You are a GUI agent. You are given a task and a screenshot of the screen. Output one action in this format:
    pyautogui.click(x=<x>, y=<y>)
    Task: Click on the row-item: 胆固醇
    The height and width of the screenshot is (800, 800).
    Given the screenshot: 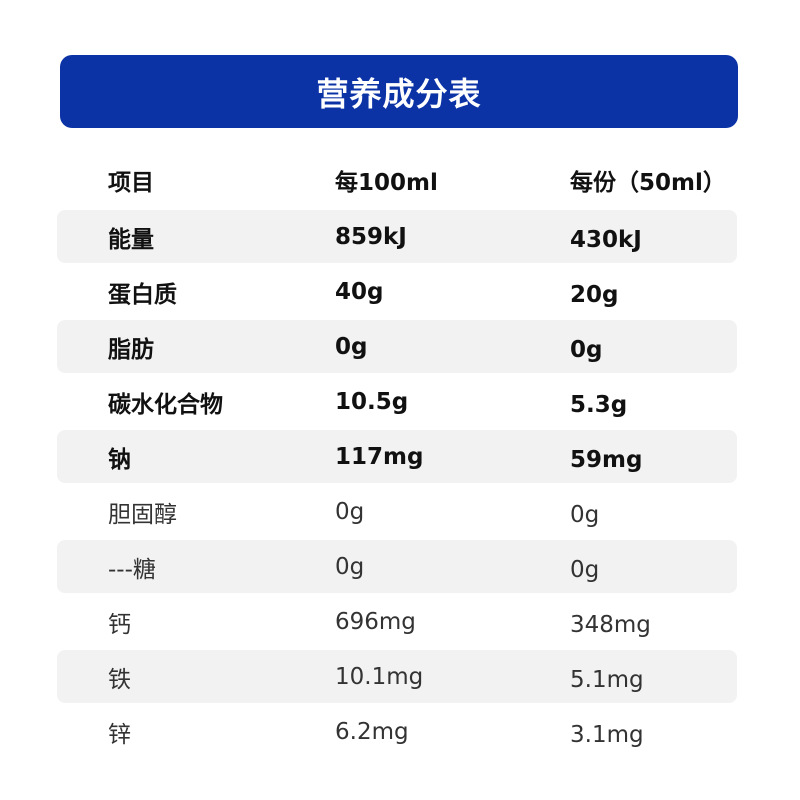 What is the action you would take?
    pyautogui.click(x=142, y=514)
    